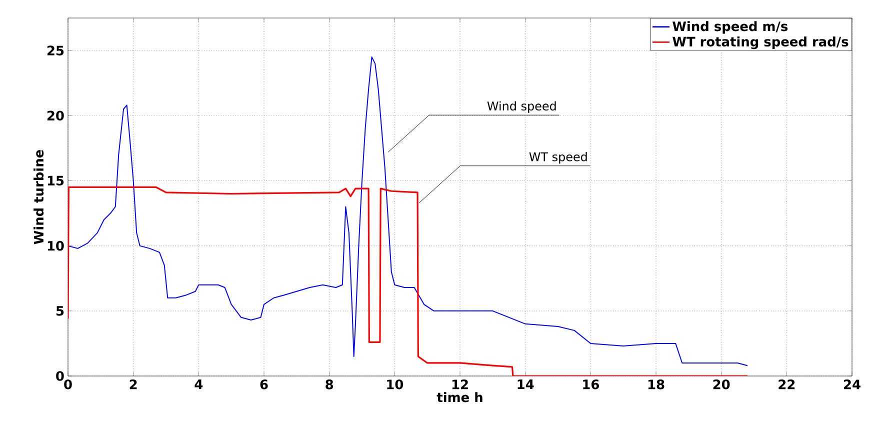 The image size is (869, 427). Describe the element at coordinates (133, 385) in the screenshot. I see `x-tick-label: 2` at that location.